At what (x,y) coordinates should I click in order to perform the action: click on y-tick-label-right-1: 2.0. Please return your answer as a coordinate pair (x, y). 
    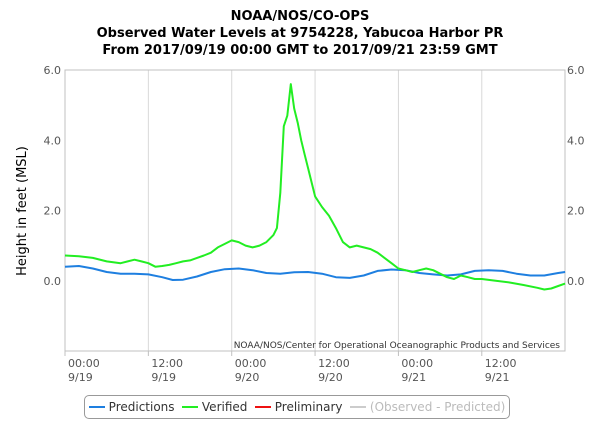
    Looking at the image, I should click on (576, 211).